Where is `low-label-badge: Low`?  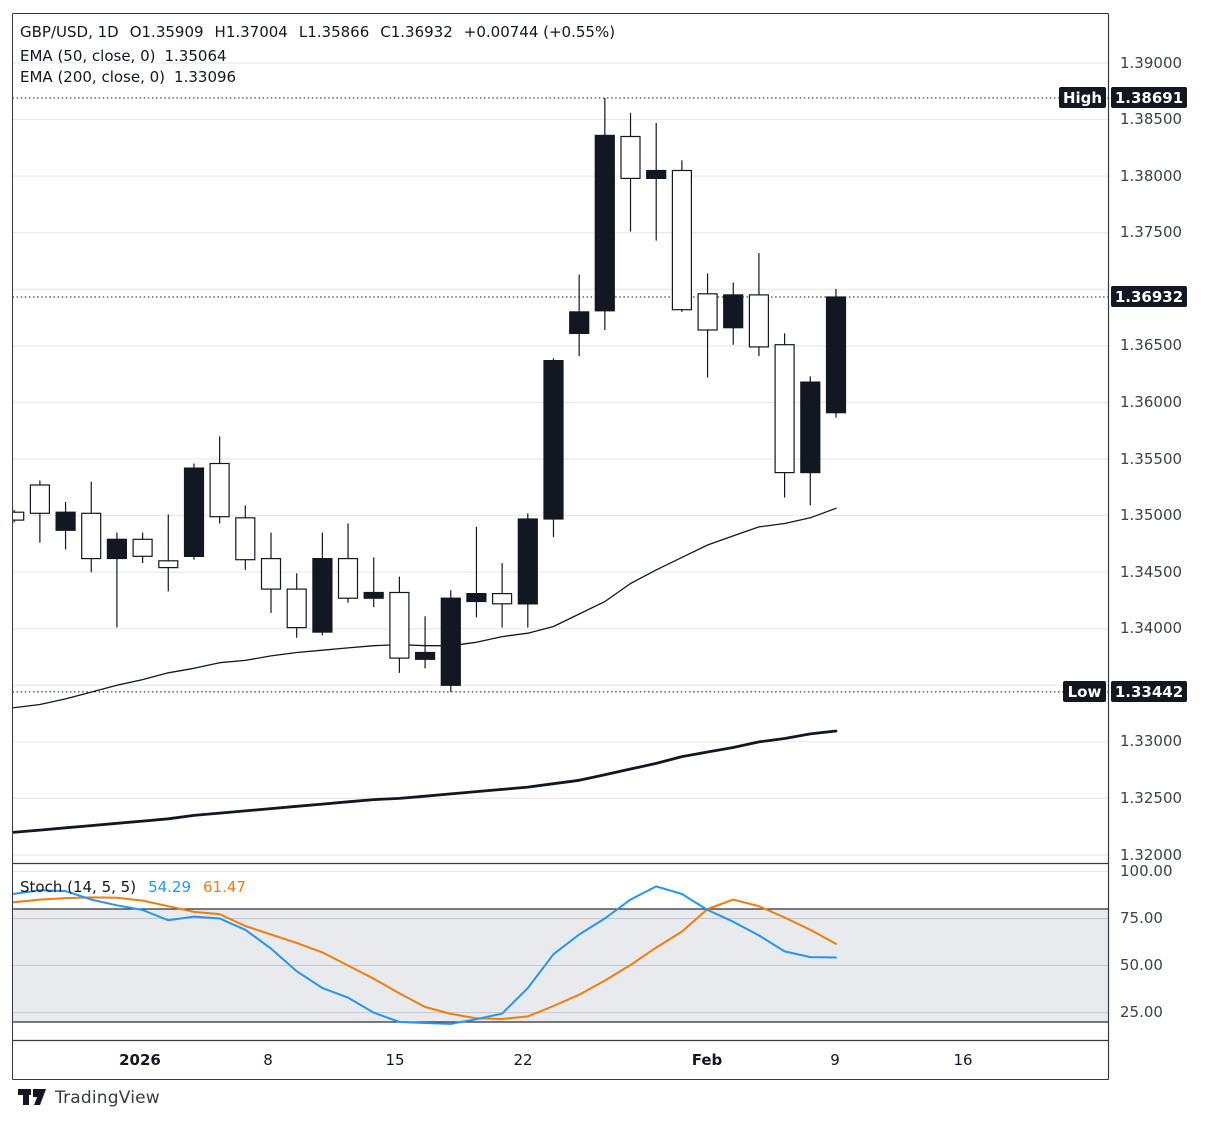
low-label-badge: Low is located at coordinates (1084, 692).